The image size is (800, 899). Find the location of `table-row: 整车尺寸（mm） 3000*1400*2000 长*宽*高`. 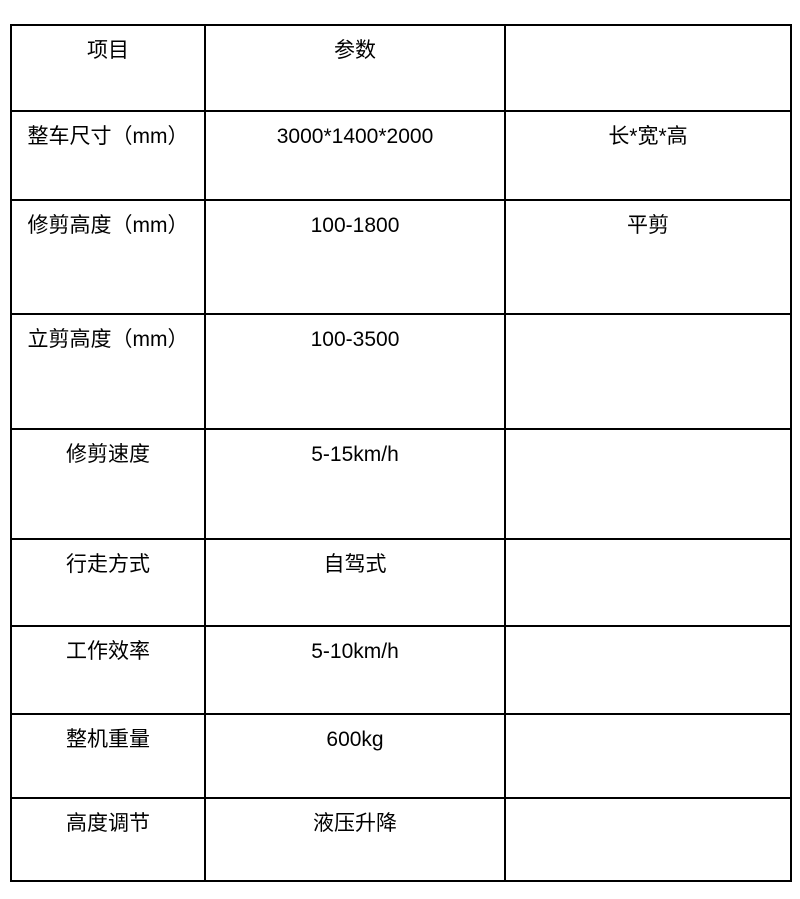

table-row: 整车尺寸（mm） 3000*1400*2000 长*宽*高 is located at coordinates (401, 155).